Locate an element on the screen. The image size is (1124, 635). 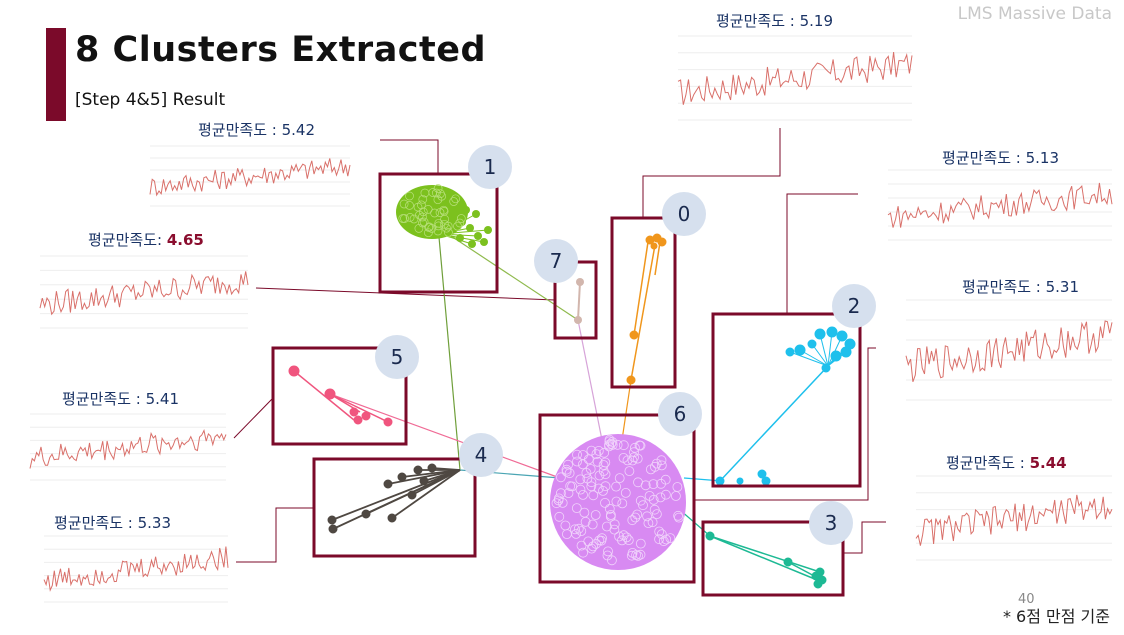
badge-3: 3 is located at coordinates (831, 523).